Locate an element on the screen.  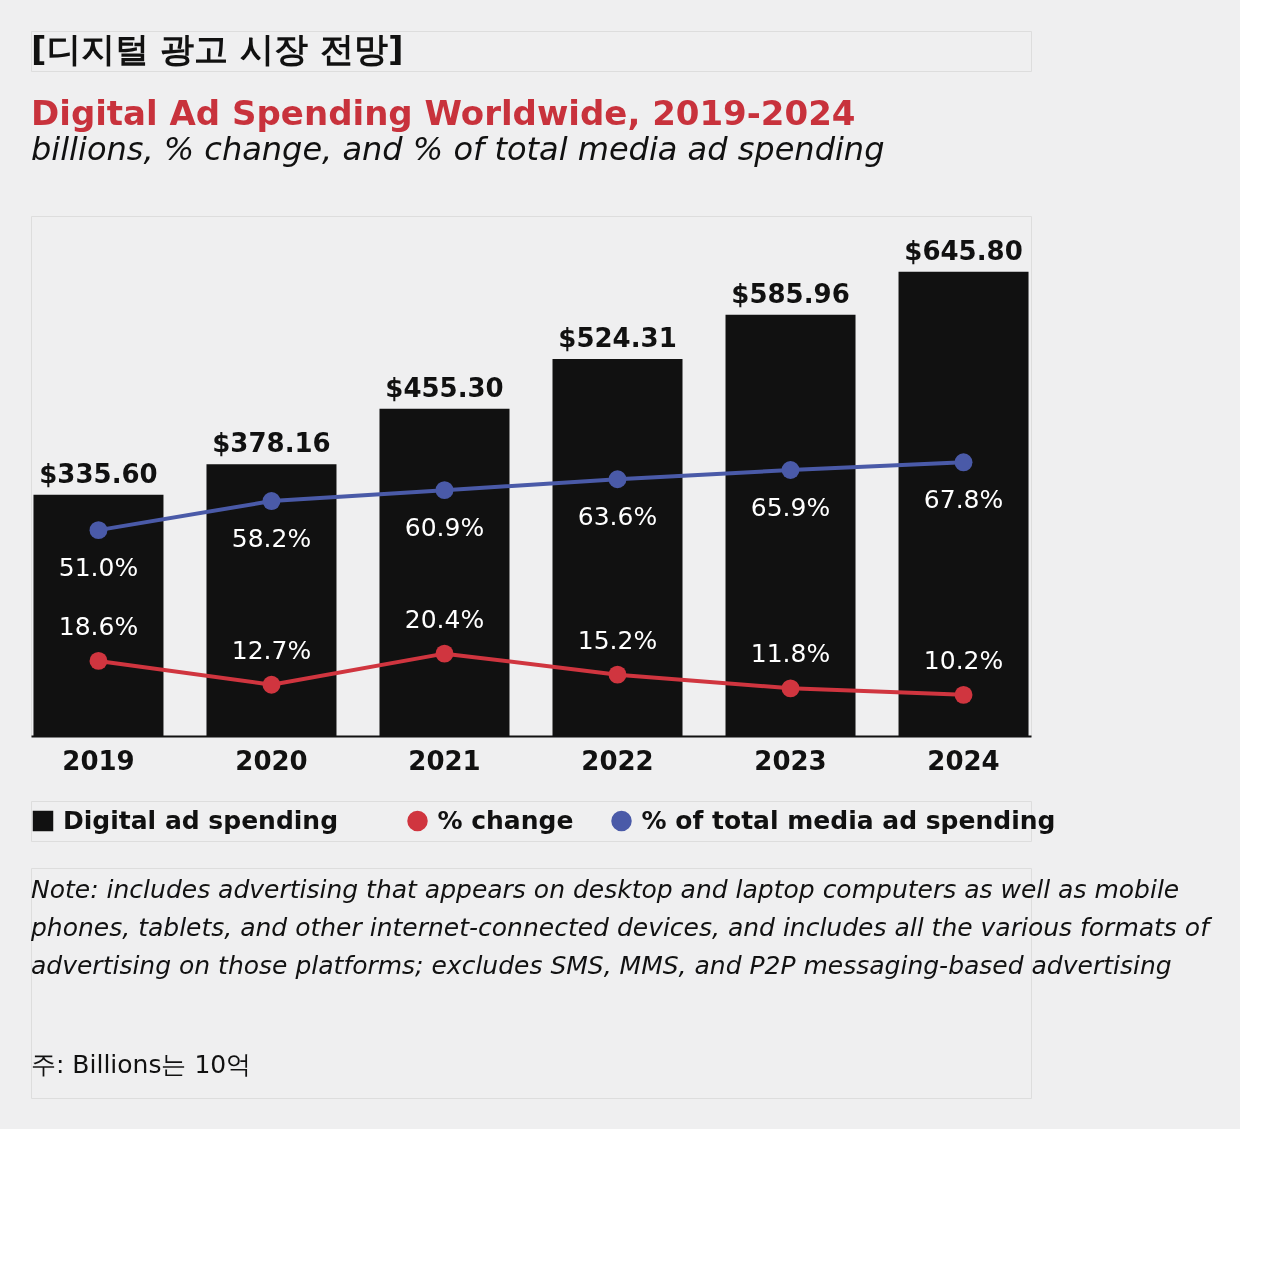
data-label: 51.0% is located at coordinates (98, 568).